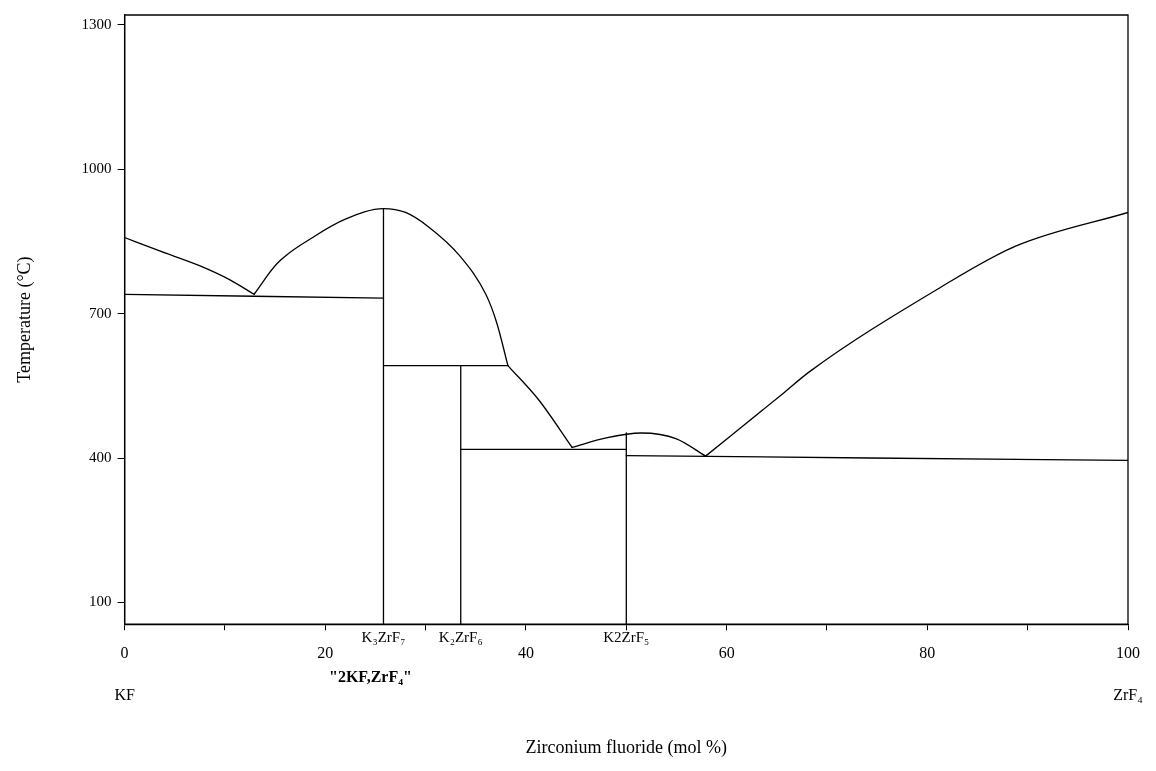 This screenshot has height=771, width=1156. Describe the element at coordinates (124, 695) in the screenshot. I see `text: KF` at that location.